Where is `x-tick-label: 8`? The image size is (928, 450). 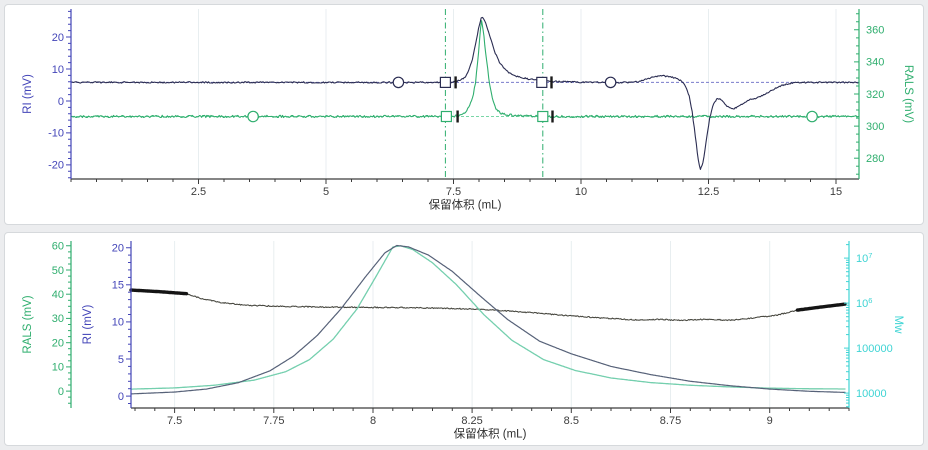
x-tick-label: 8 is located at coordinates (373, 421).